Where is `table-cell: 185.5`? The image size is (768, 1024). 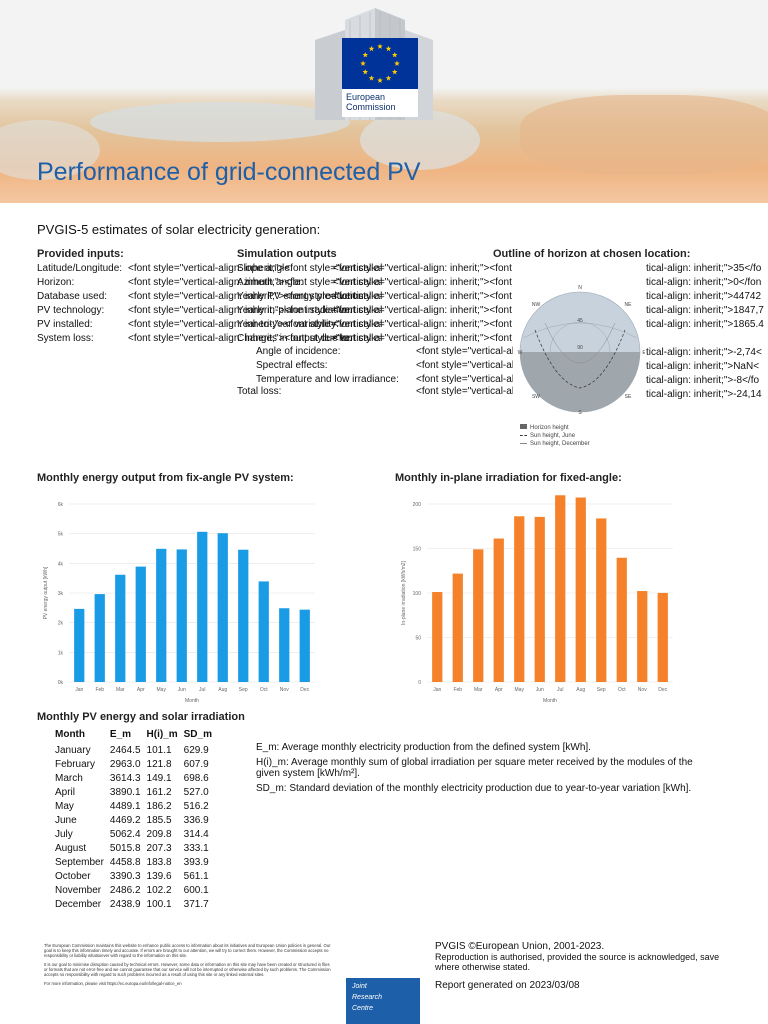 table-cell: 185.5 is located at coordinates (159, 820).